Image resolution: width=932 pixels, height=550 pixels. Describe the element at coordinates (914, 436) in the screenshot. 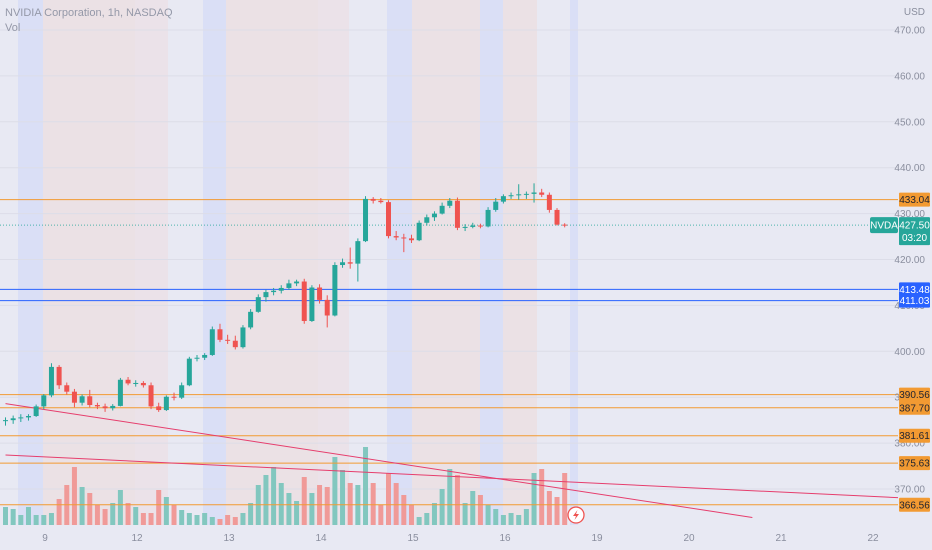

I see `price-tag-text: 381.61` at that location.